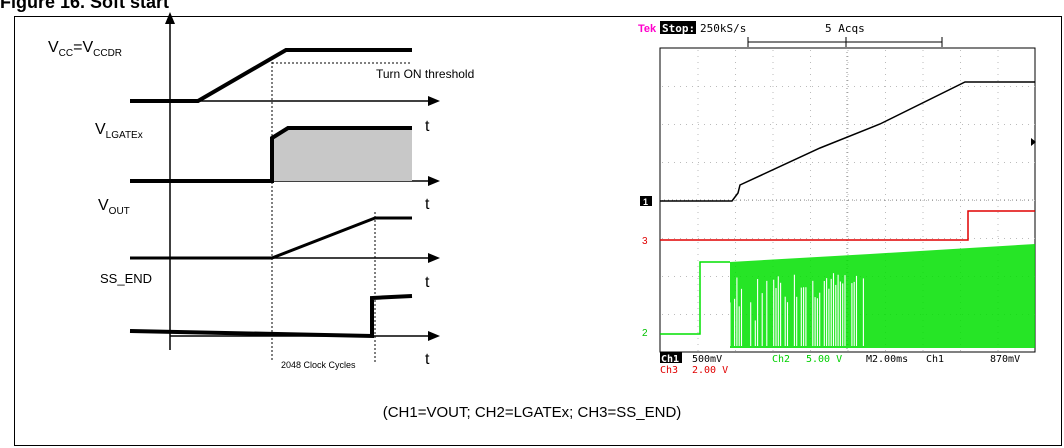  Describe the element at coordinates (427, 243) in the screenshot. I see `t-labels: t t t t` at that location.